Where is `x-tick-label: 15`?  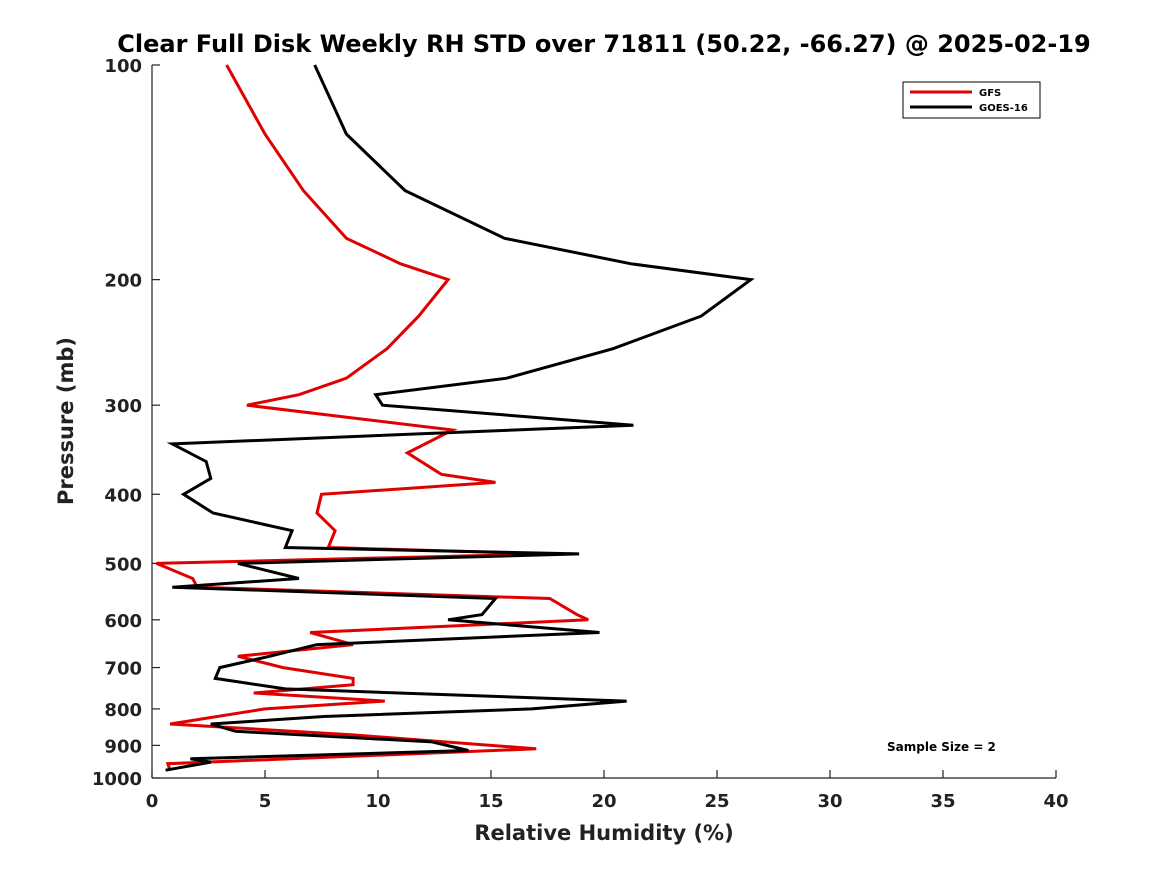 x-tick-label: 15 is located at coordinates (490, 801).